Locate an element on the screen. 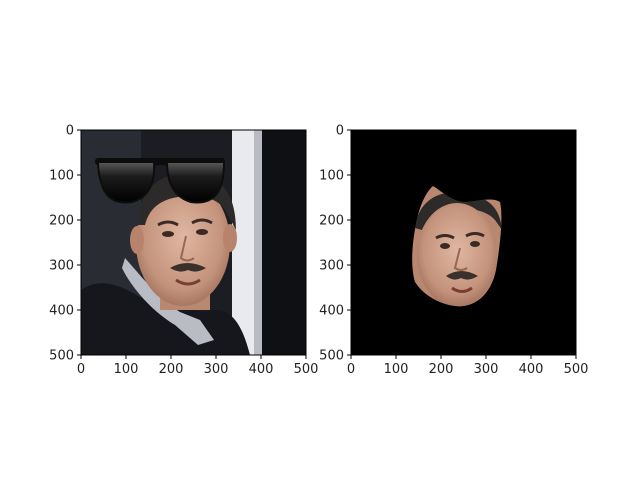 This screenshot has height=480, width=640. right-xtick-label-3: 300 is located at coordinates (486, 369).